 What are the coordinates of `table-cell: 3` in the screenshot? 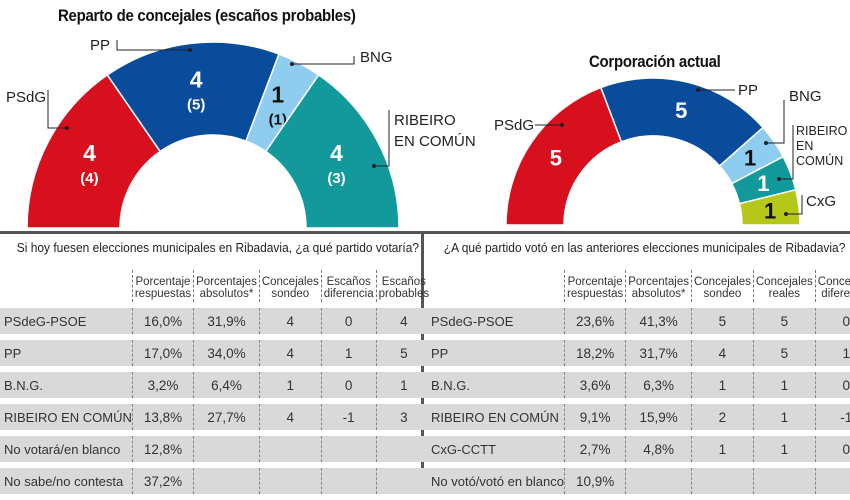 It's located at (403, 417).